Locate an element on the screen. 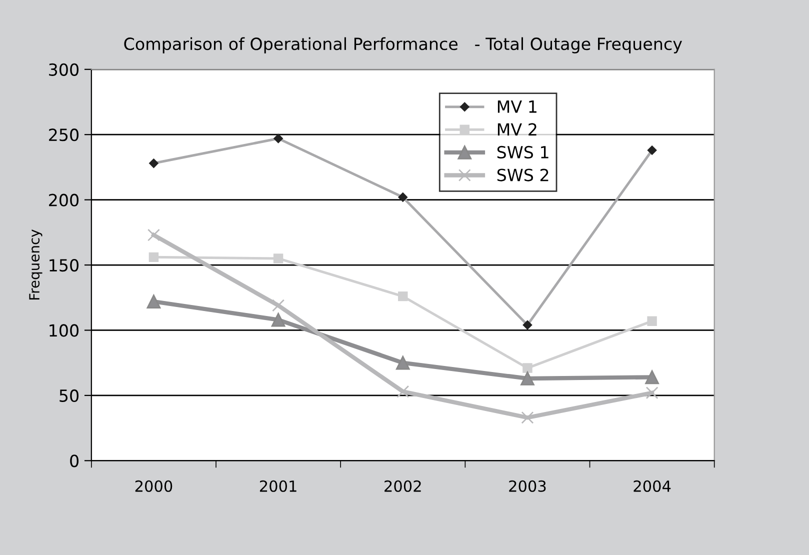  y-tick-label: 100 is located at coordinates (64, 330).